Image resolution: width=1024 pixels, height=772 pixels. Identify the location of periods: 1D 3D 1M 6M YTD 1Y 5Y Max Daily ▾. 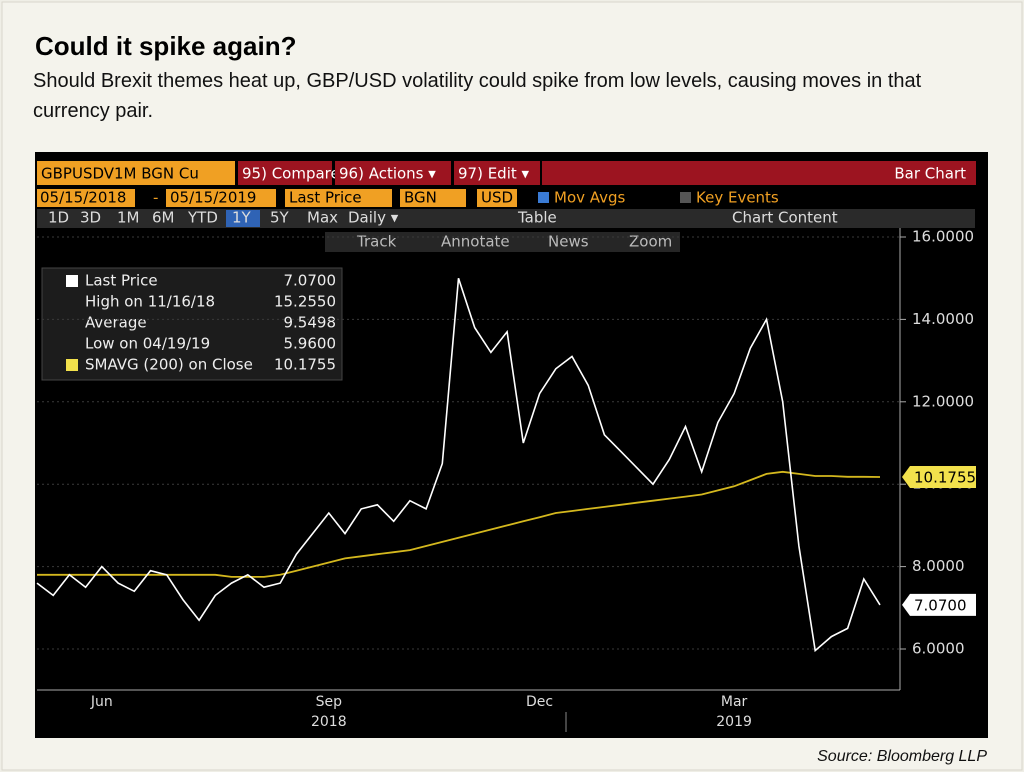
(223, 218).